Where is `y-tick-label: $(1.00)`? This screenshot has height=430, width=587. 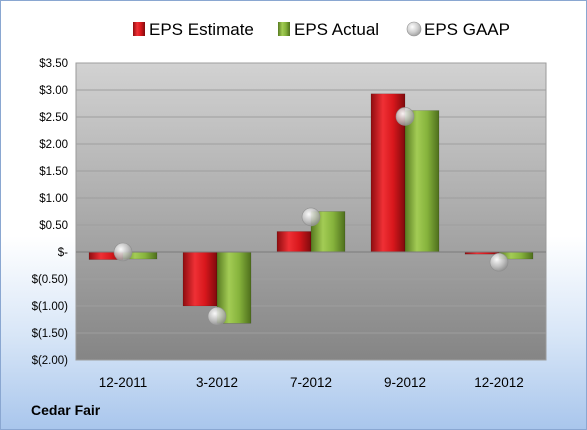 y-tick-label: $(1.00) is located at coordinates (50, 307).